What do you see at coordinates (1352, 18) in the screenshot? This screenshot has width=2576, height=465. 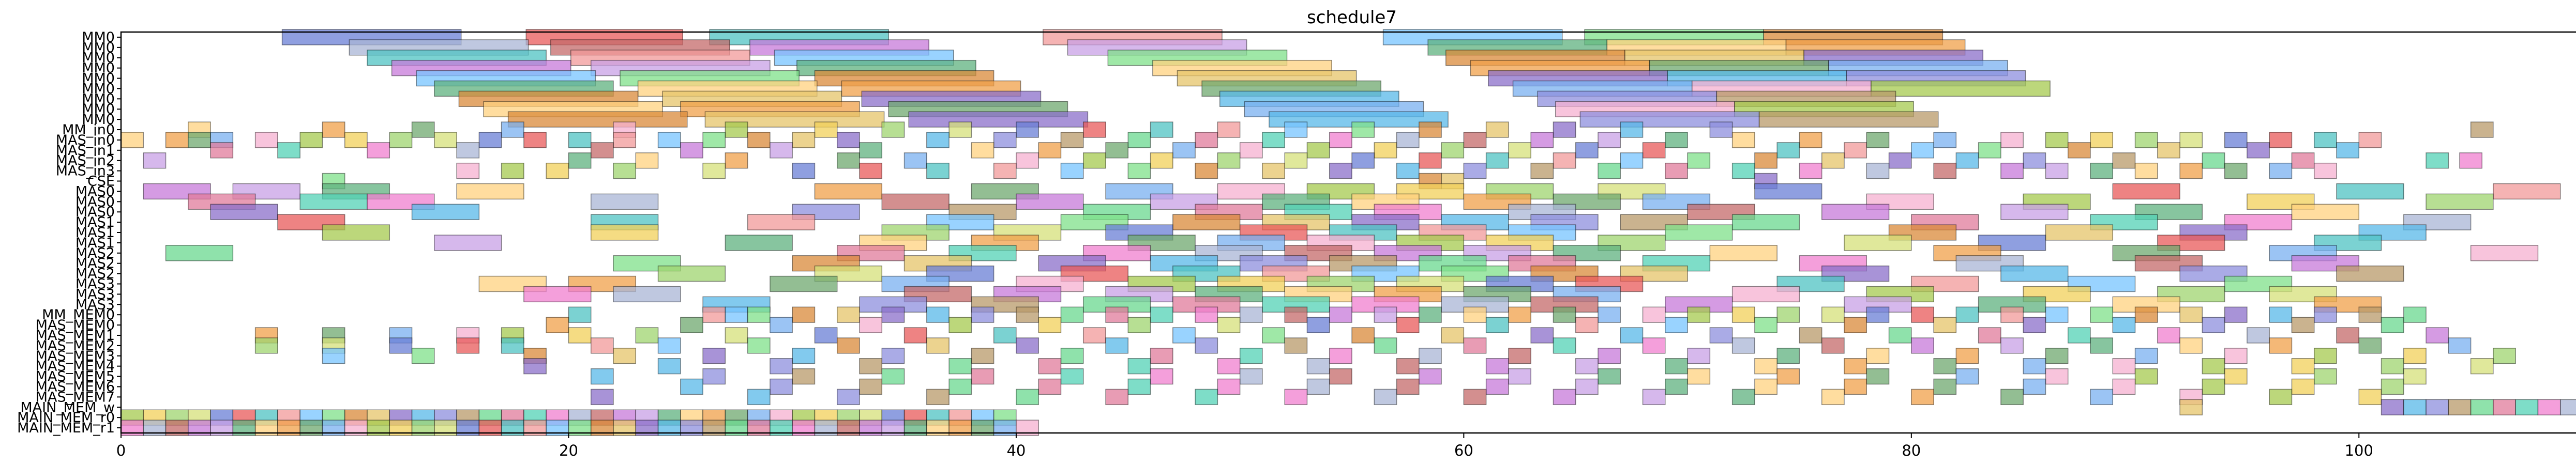 I see `chart-title: schedule7` at bounding box center [1352, 18].